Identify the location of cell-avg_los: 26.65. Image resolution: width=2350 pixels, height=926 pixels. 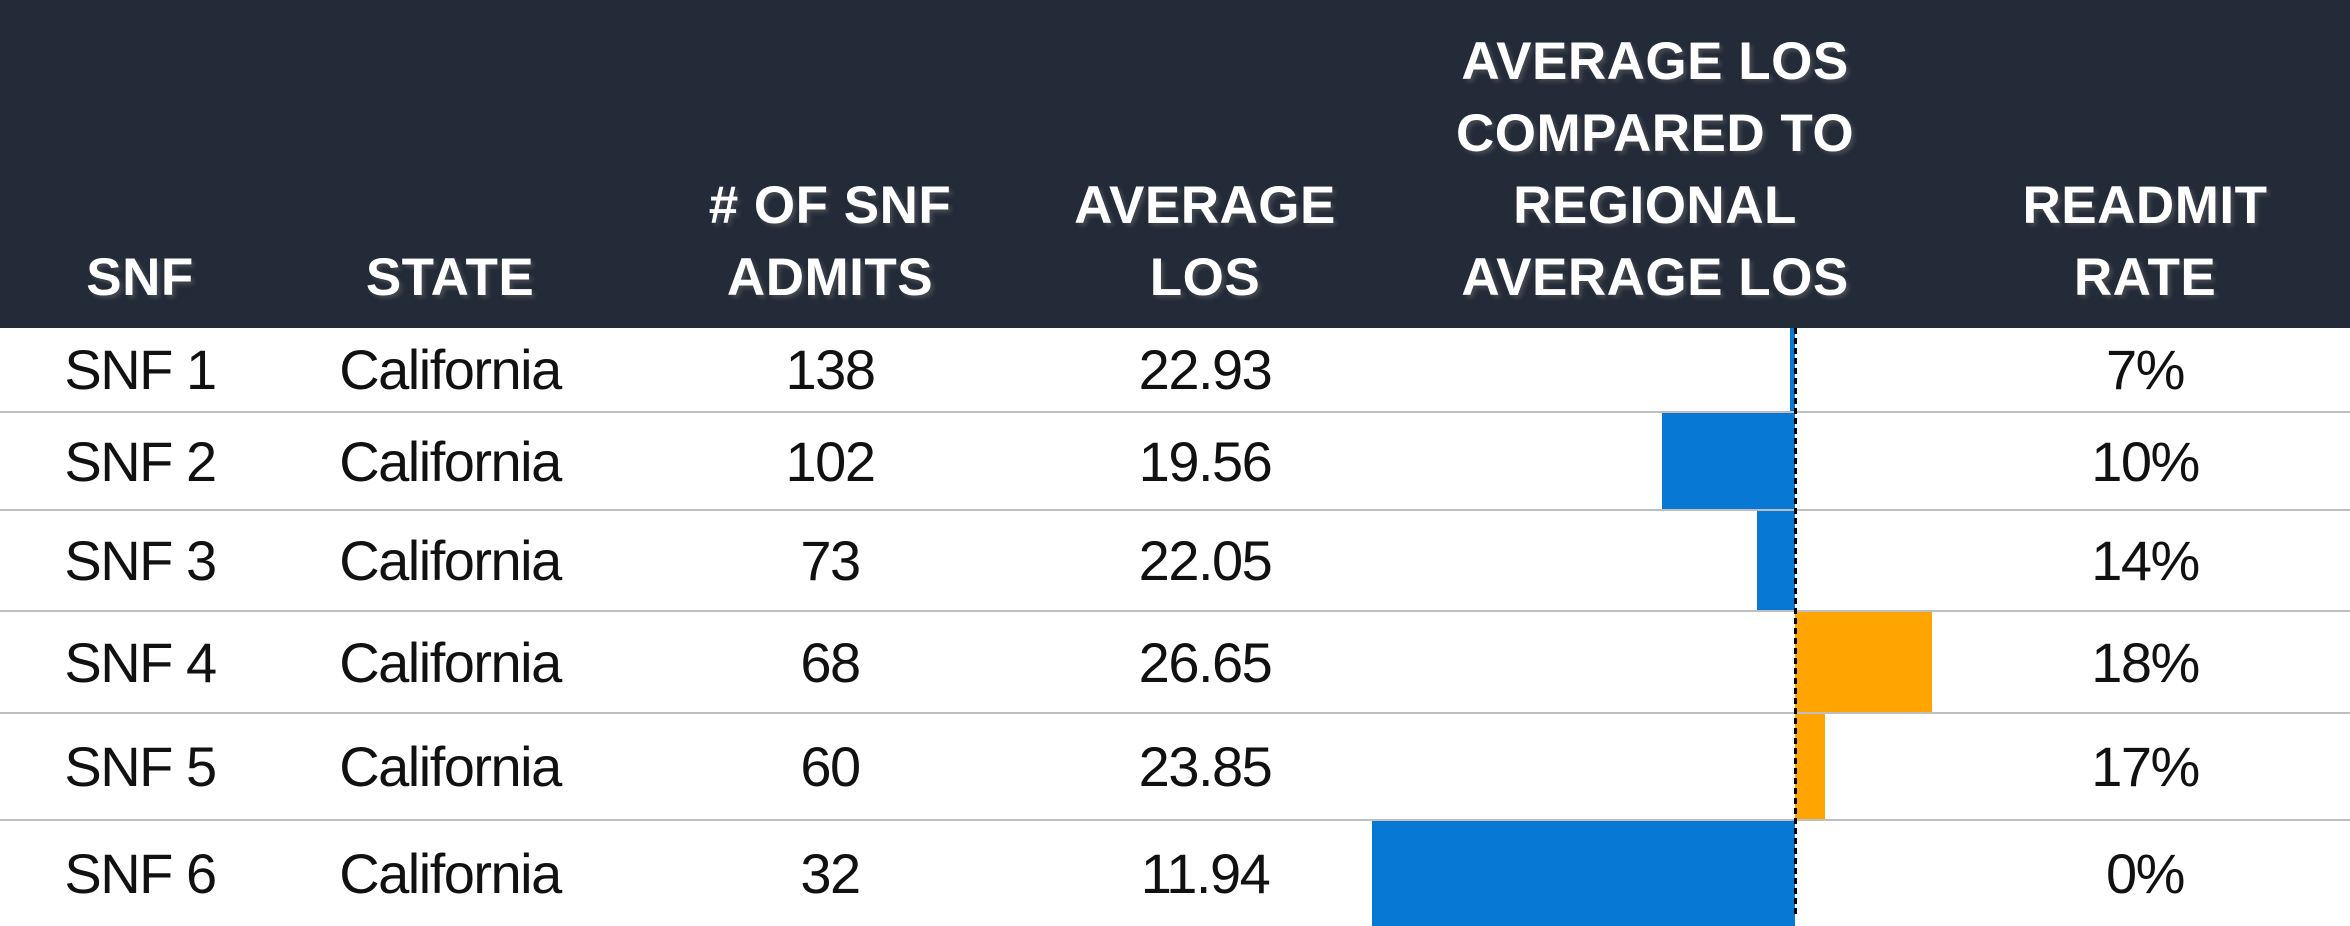
(1205, 662).